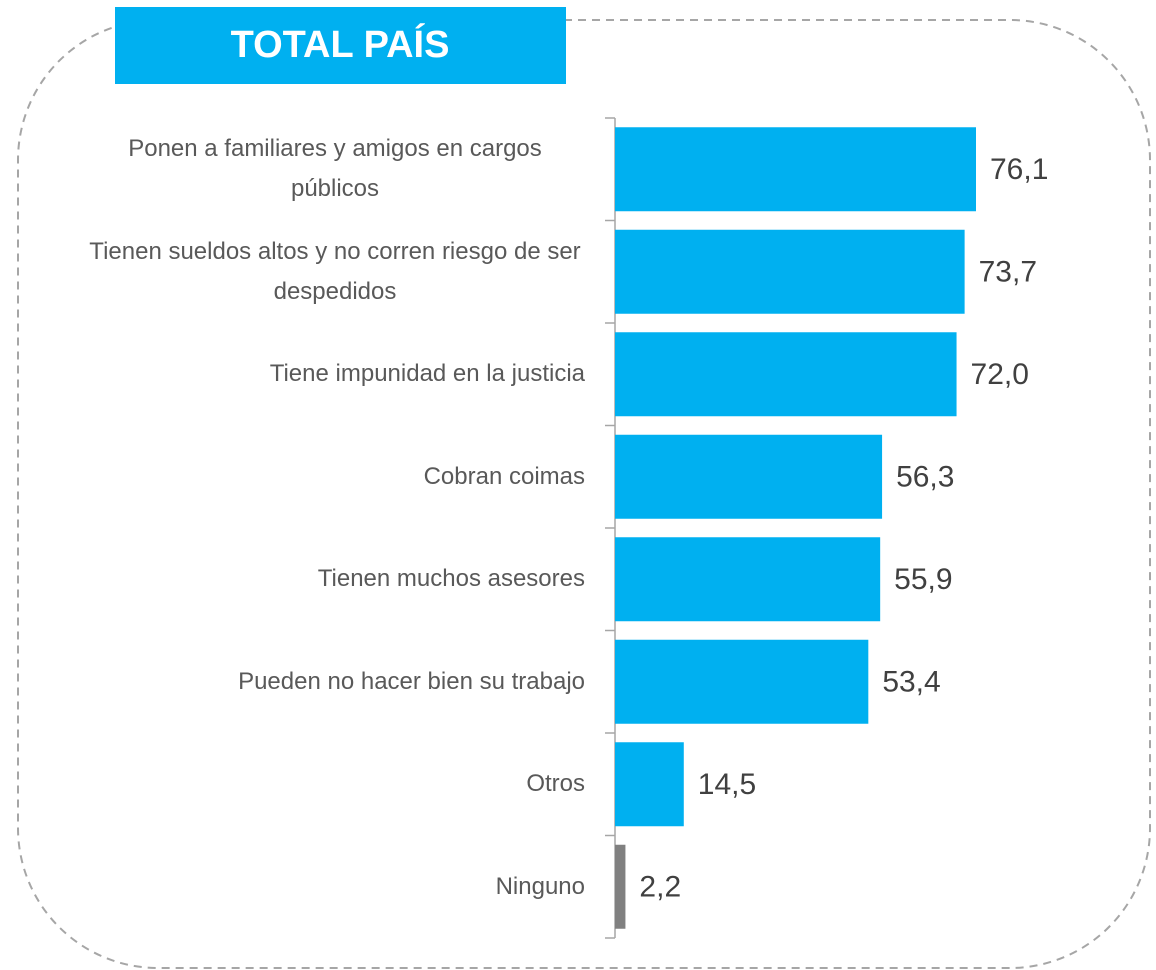  Describe the element at coordinates (923, 579) in the screenshot. I see `value-label: 55,9` at that location.